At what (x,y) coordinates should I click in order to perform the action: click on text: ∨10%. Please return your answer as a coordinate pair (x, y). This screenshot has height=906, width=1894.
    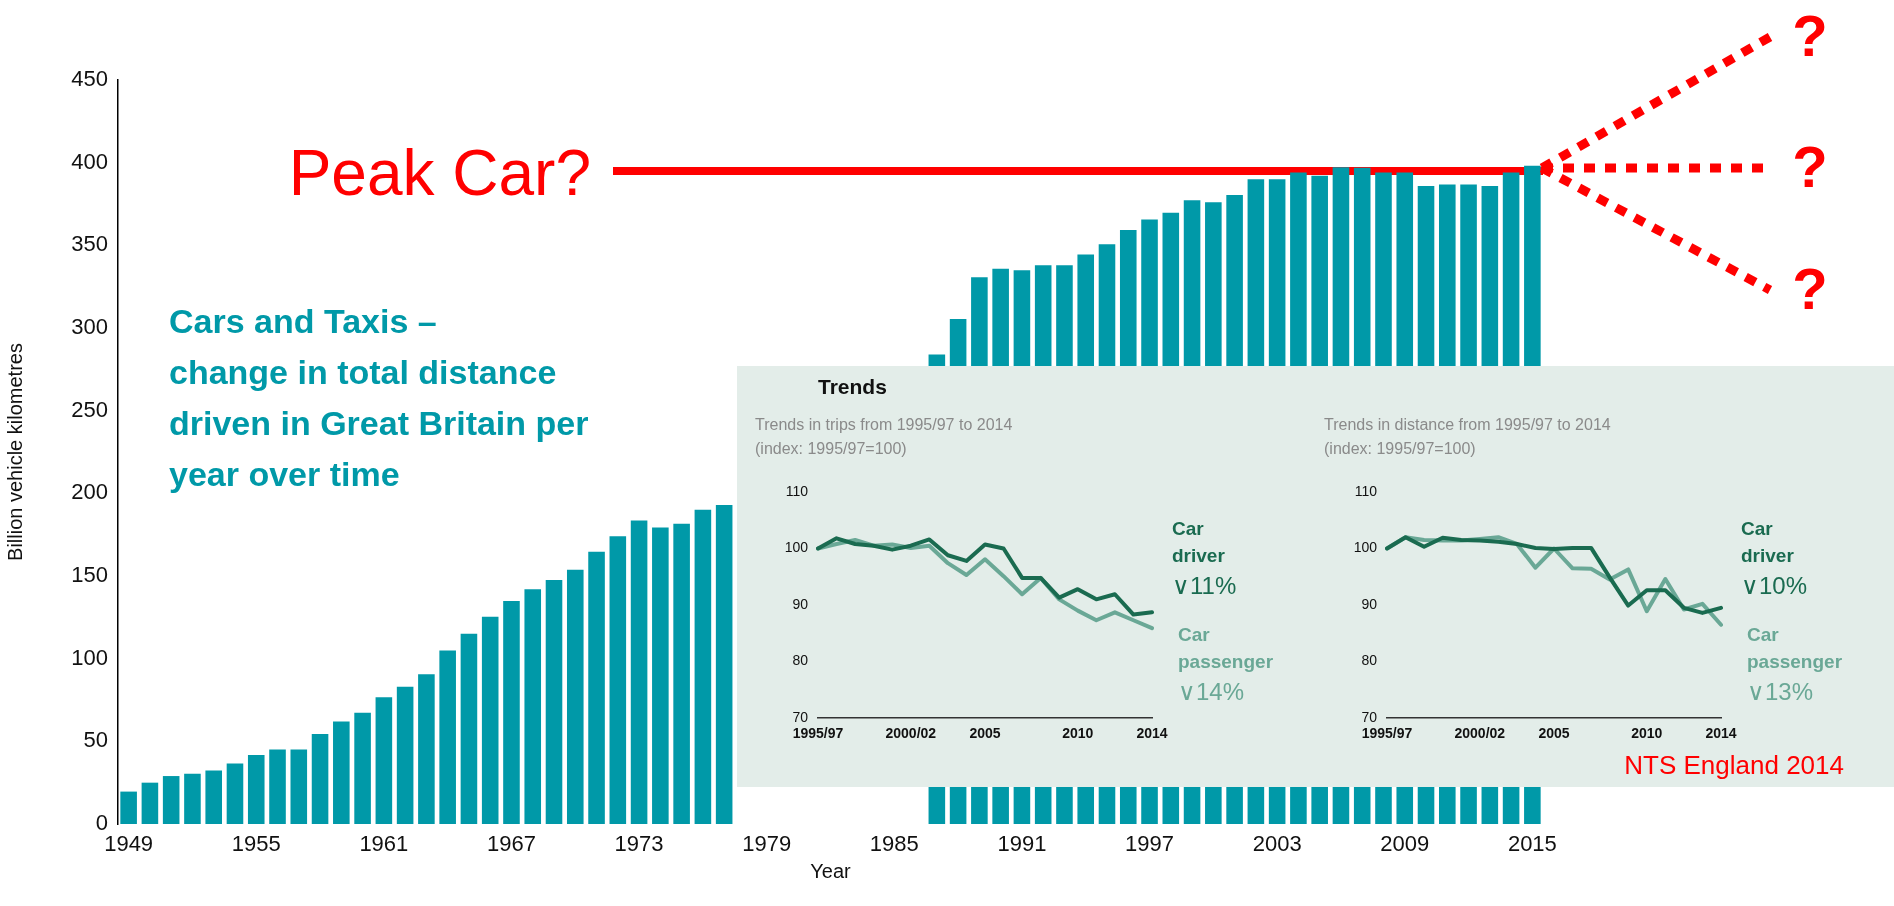
    Looking at the image, I should click on (1774, 585).